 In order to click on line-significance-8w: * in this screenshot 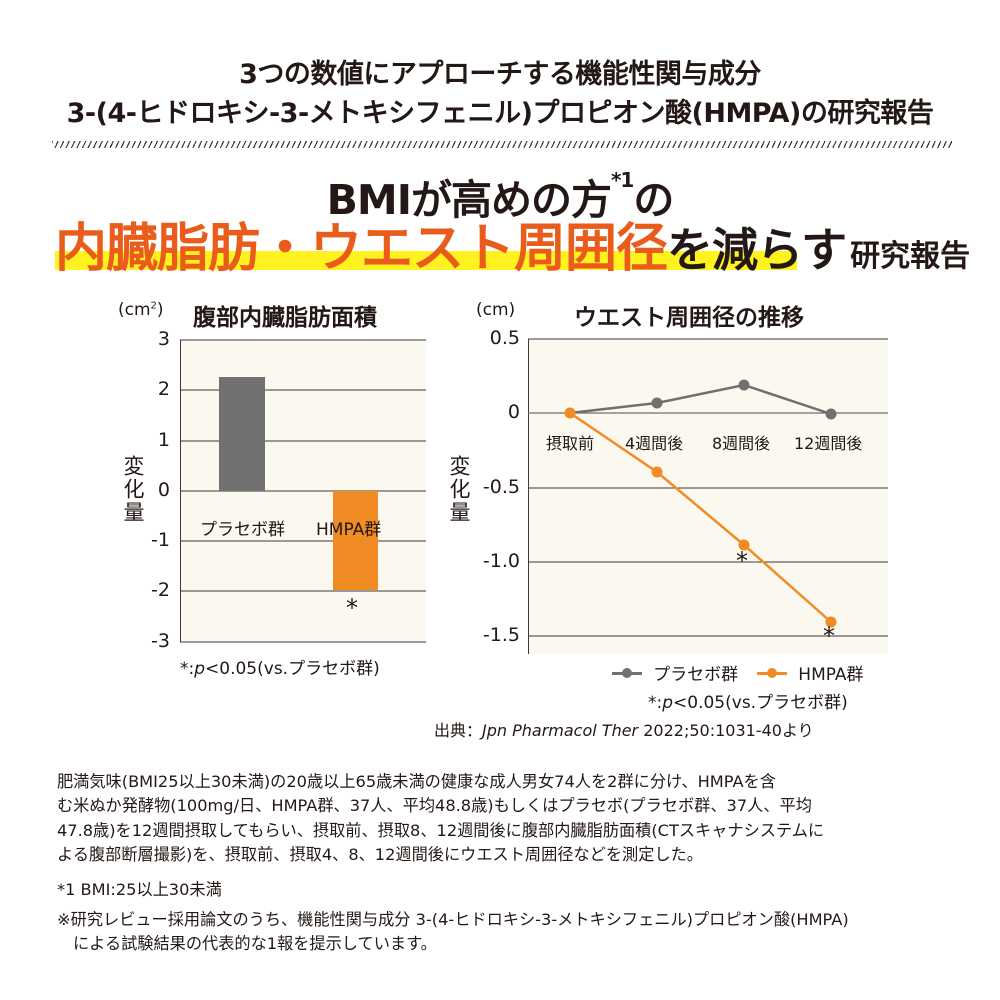, I will do `click(742, 561)`.